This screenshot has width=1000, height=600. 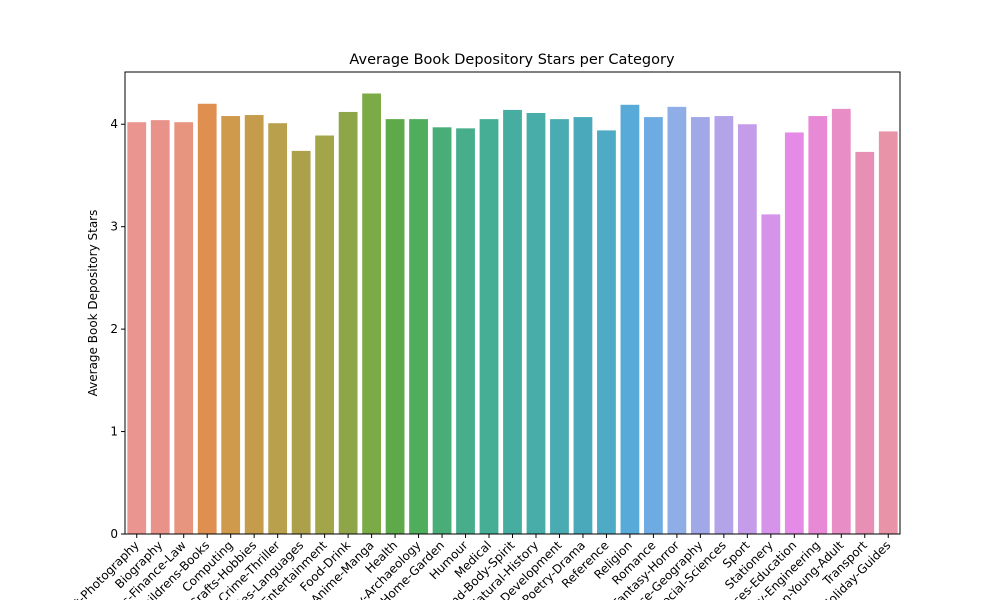 I want to click on y-tick-label: 0, so click(x=114, y=534).